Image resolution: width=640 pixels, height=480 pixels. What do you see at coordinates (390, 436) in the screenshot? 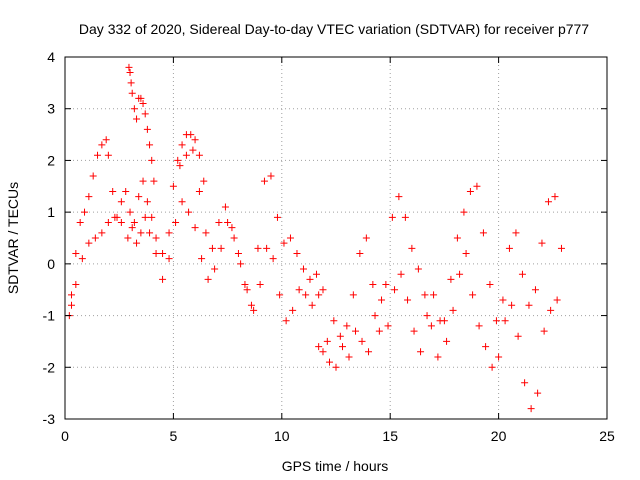
I see `x-tick-label: 15` at bounding box center [390, 436].